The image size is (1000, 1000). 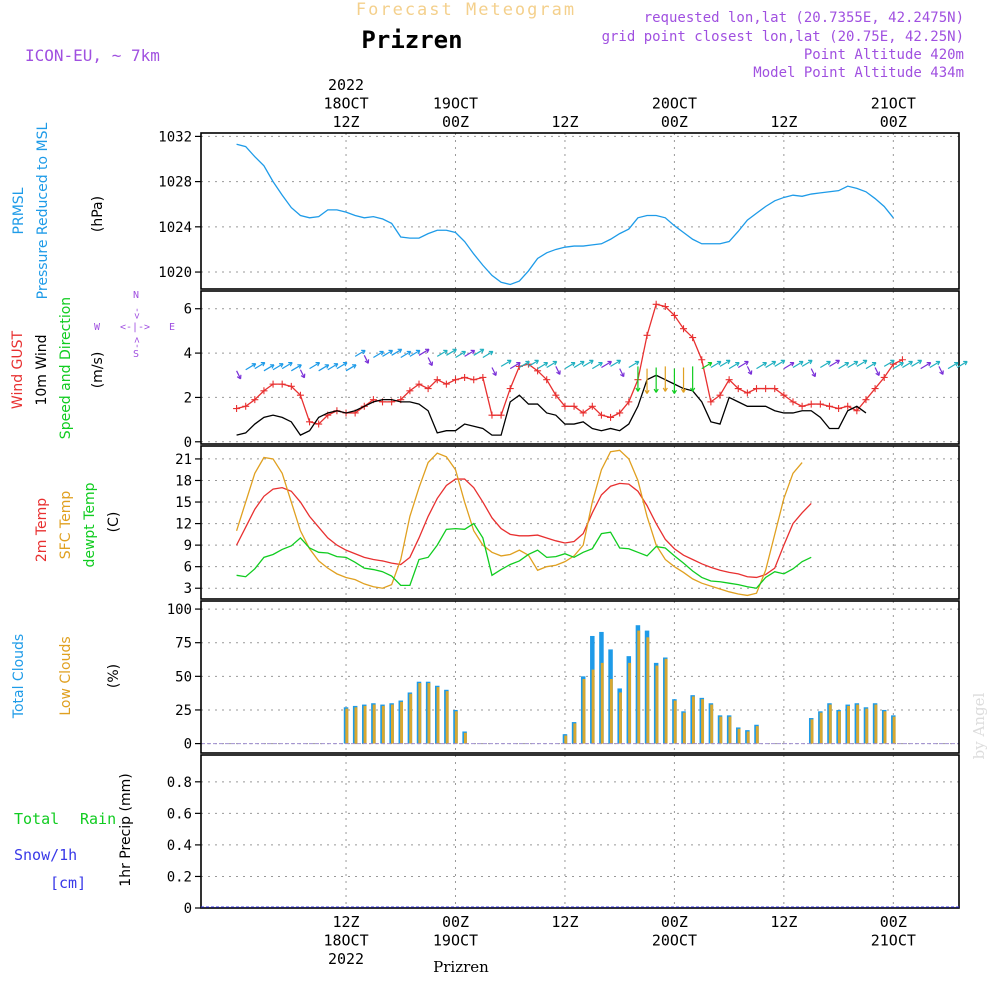 I want to click on wind-frame, so click(x=580, y=367).